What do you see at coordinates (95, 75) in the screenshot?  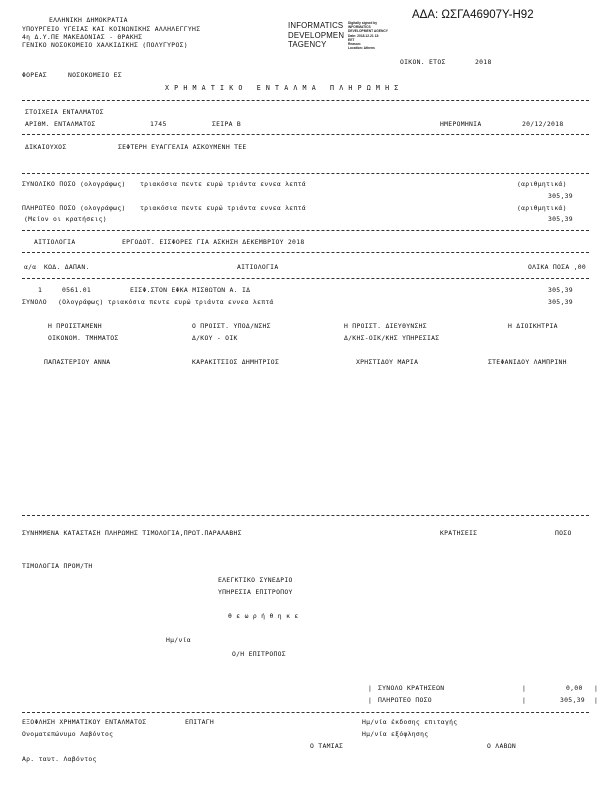 I see `agency: ΝΟΣΟΚΟΜΕΙΟ ΕΣ` at bounding box center [95, 75].